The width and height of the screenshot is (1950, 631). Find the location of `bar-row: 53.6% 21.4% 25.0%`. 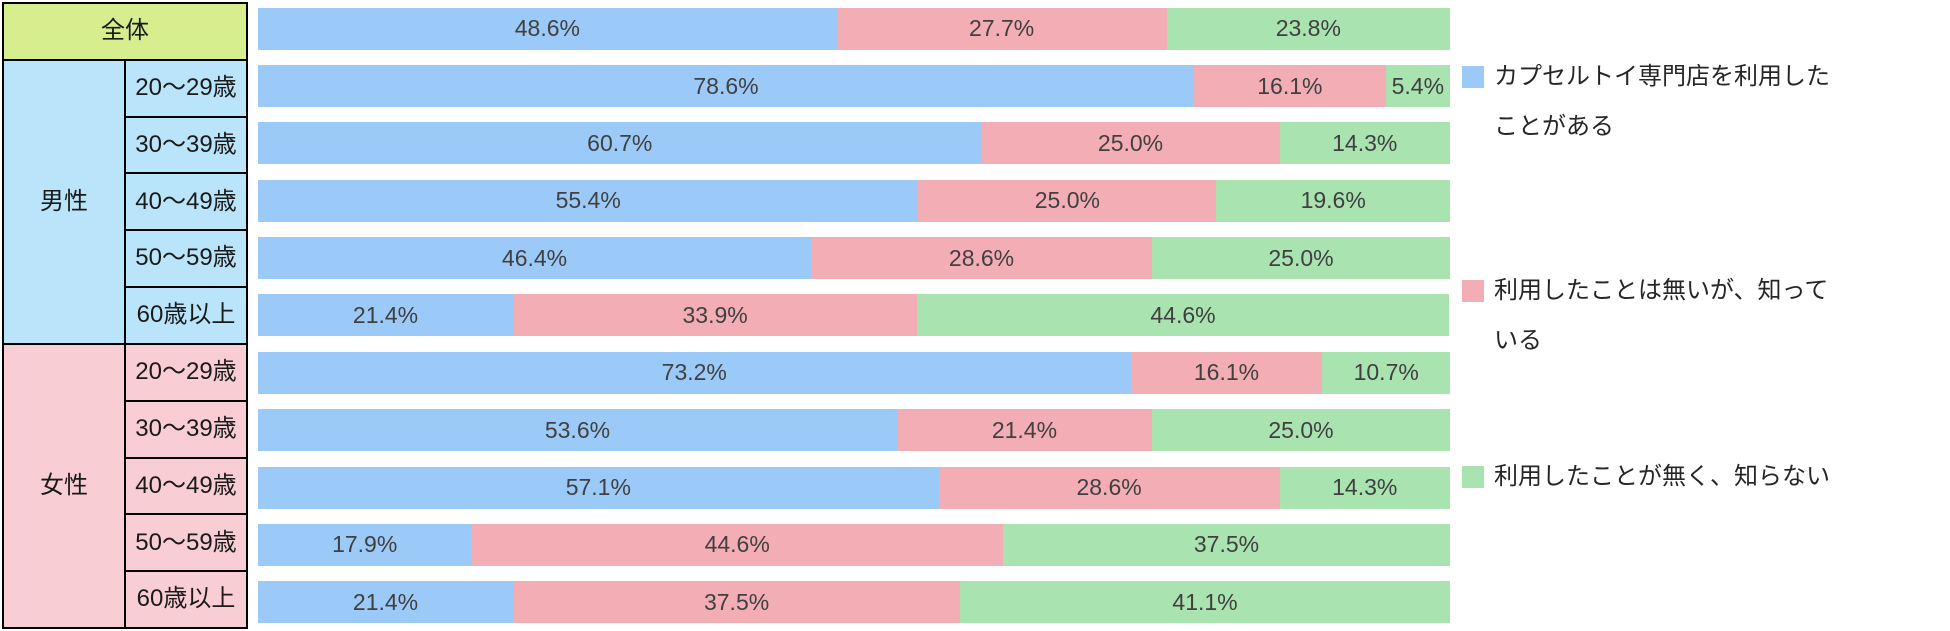

bar-row: 53.6% 21.4% 25.0% is located at coordinates (854, 430).